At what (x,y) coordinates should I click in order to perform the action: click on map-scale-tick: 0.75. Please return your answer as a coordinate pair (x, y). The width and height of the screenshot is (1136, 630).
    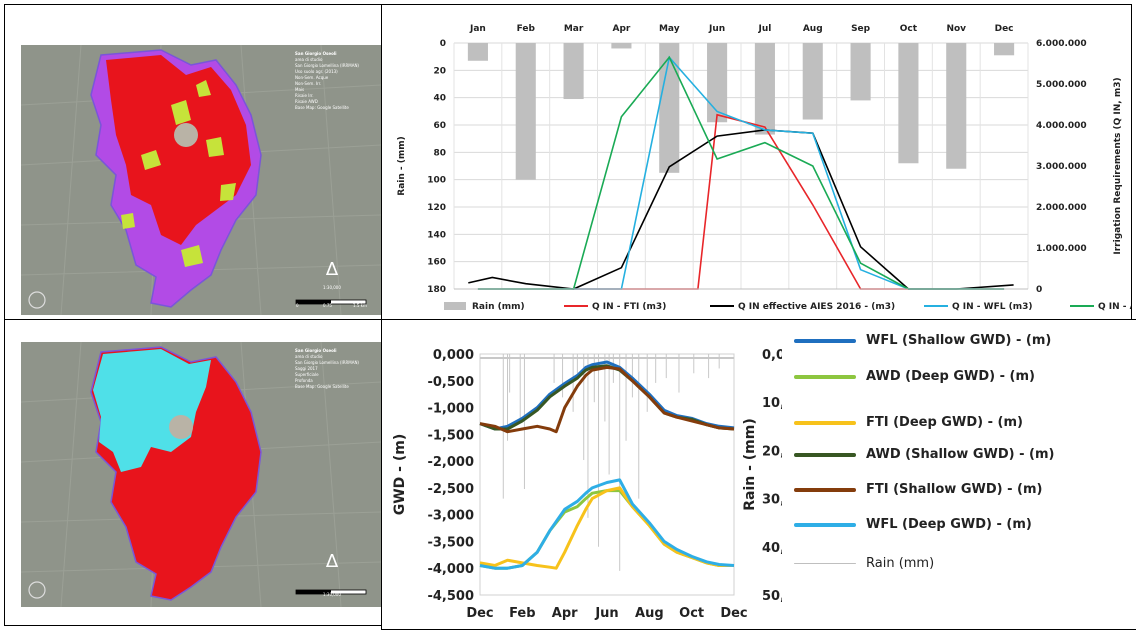
    Looking at the image, I should click on (327, 305).